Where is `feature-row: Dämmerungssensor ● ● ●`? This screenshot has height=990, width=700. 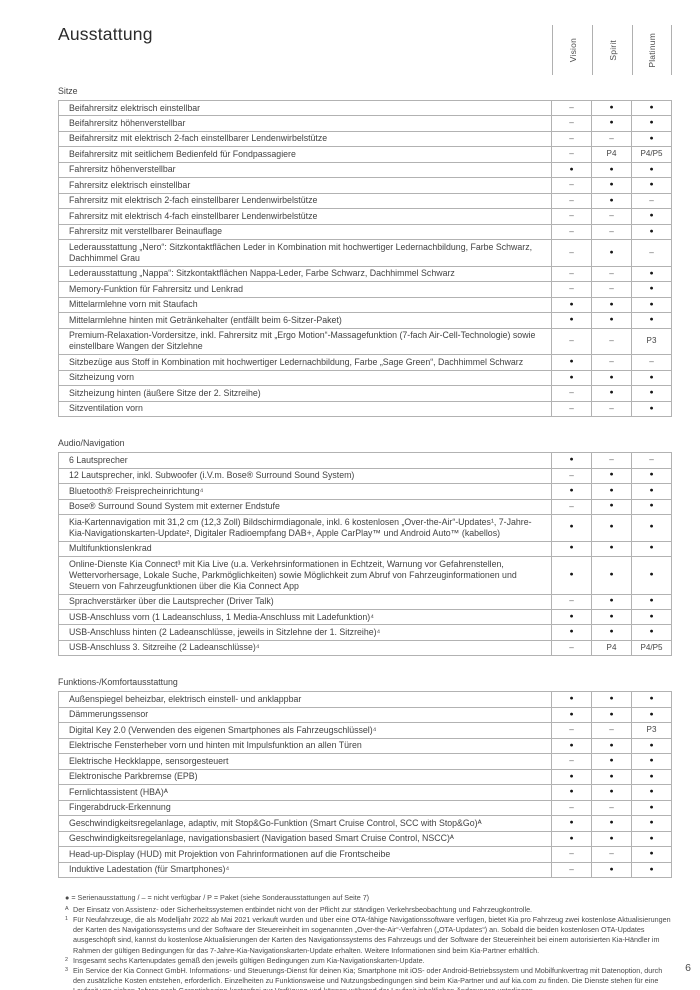
feature-row: Dämmerungssensor ● ● ● is located at coordinates (365, 715).